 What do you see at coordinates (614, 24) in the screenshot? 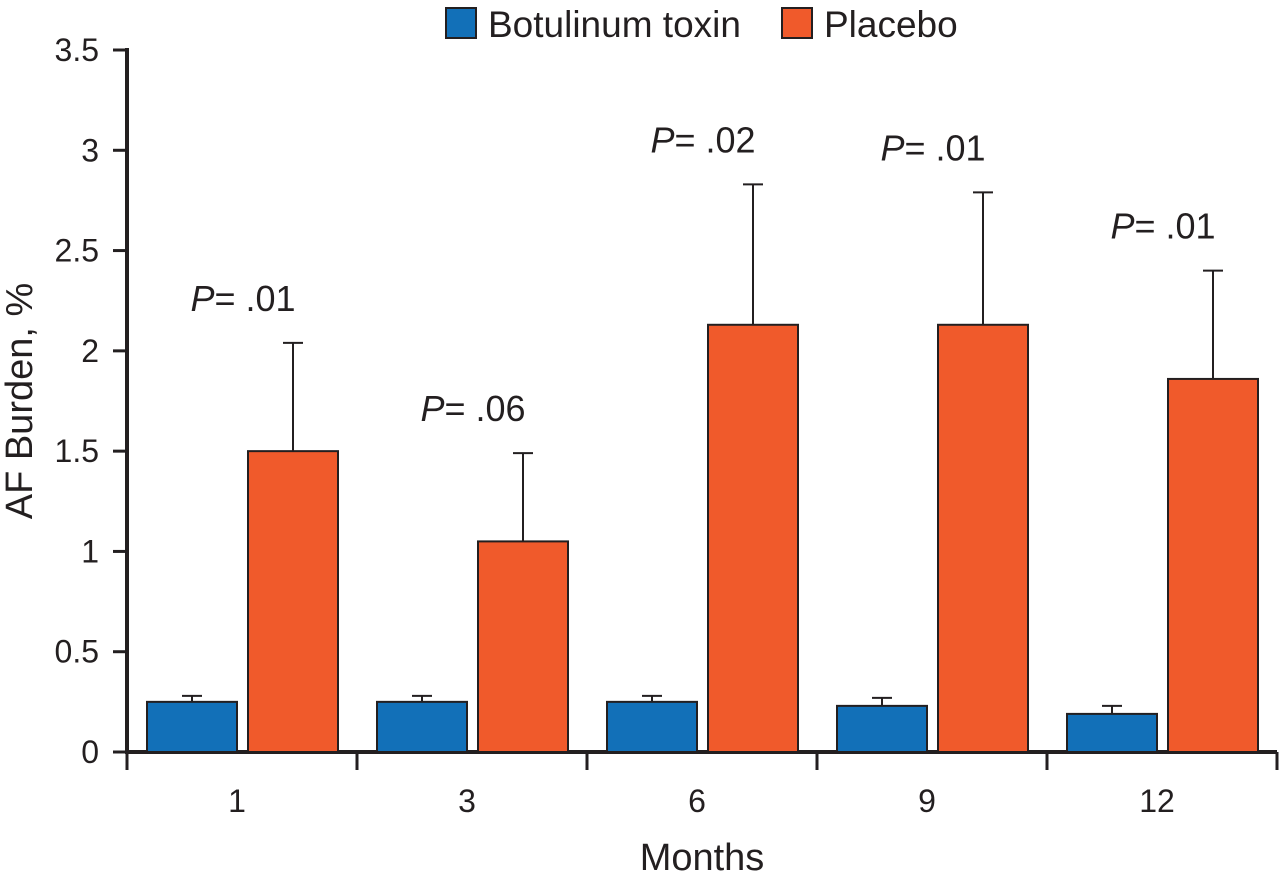
I see `legend-label: Botulinum toxin` at bounding box center [614, 24].